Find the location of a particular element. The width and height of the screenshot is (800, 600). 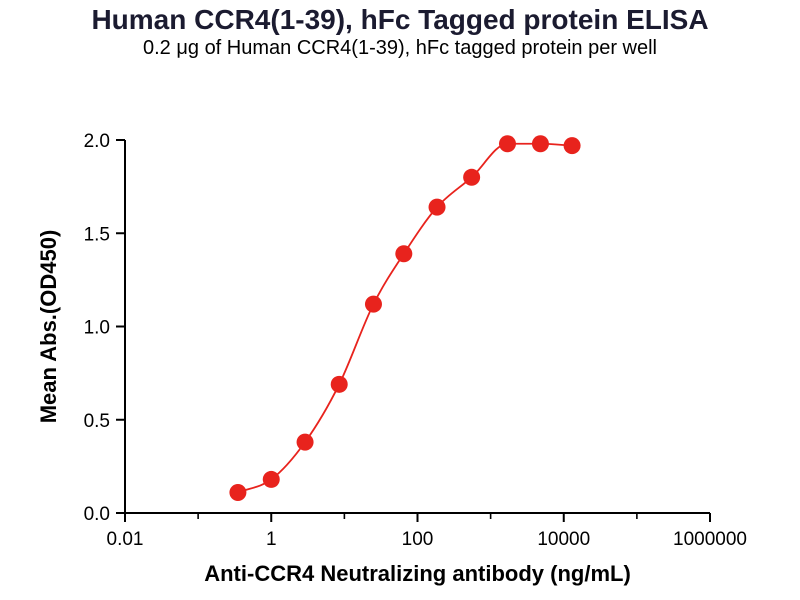

x-tick-label: 100 is located at coordinates (418, 539).